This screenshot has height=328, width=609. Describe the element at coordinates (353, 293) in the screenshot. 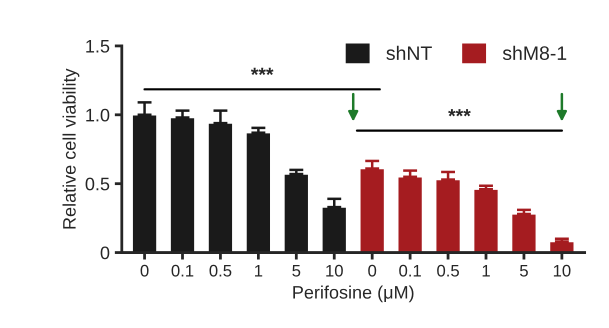

I see `x-axis-title: Perifosine (μM)` at that location.